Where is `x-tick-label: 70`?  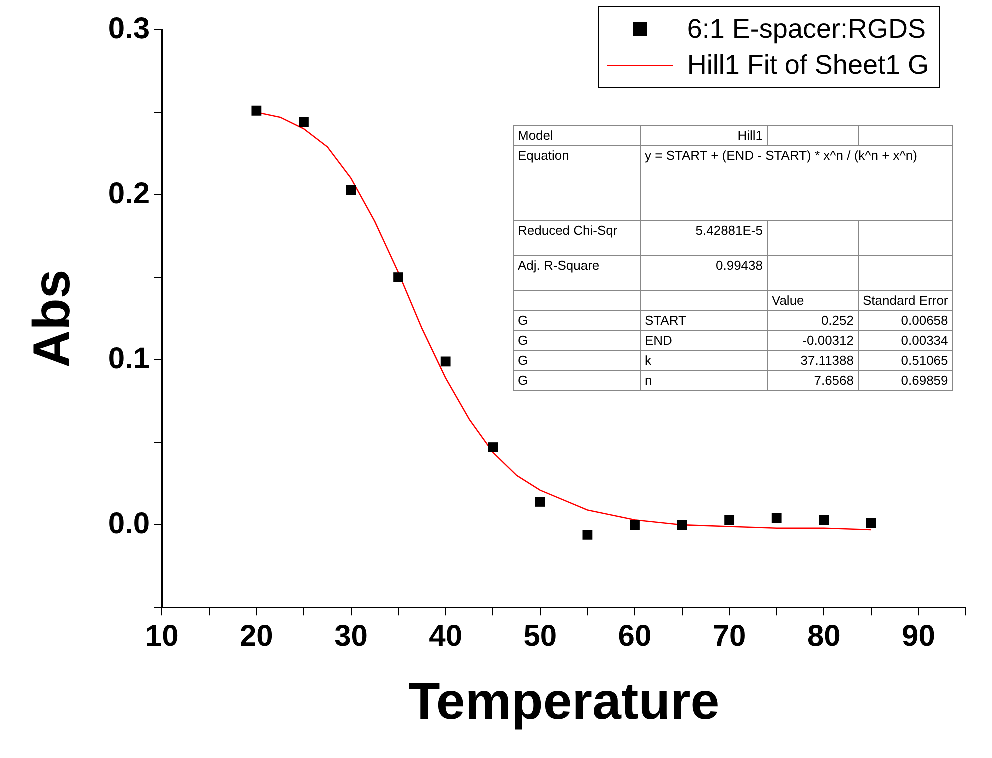 x-tick-label: 70 is located at coordinates (729, 636).